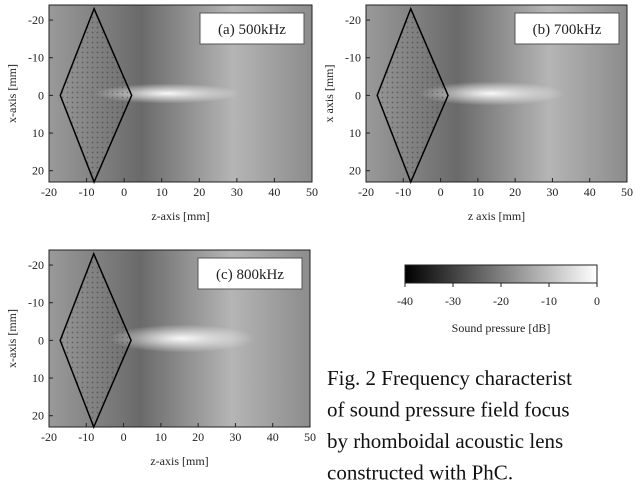 The image size is (635, 499). What do you see at coordinates (597, 301) in the screenshot?
I see `colorbar-tick-label: 0` at bounding box center [597, 301].